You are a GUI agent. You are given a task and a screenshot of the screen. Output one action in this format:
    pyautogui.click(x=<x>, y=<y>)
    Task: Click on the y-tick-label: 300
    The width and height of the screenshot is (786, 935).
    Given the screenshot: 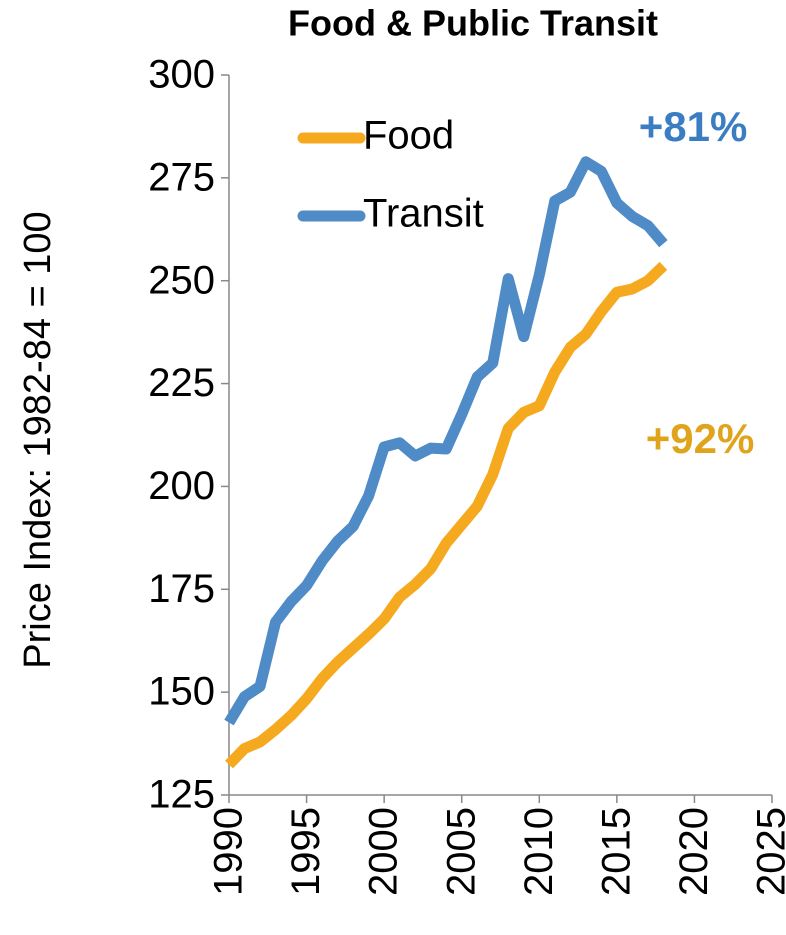 What is the action you would take?
    pyautogui.click(x=181, y=75)
    